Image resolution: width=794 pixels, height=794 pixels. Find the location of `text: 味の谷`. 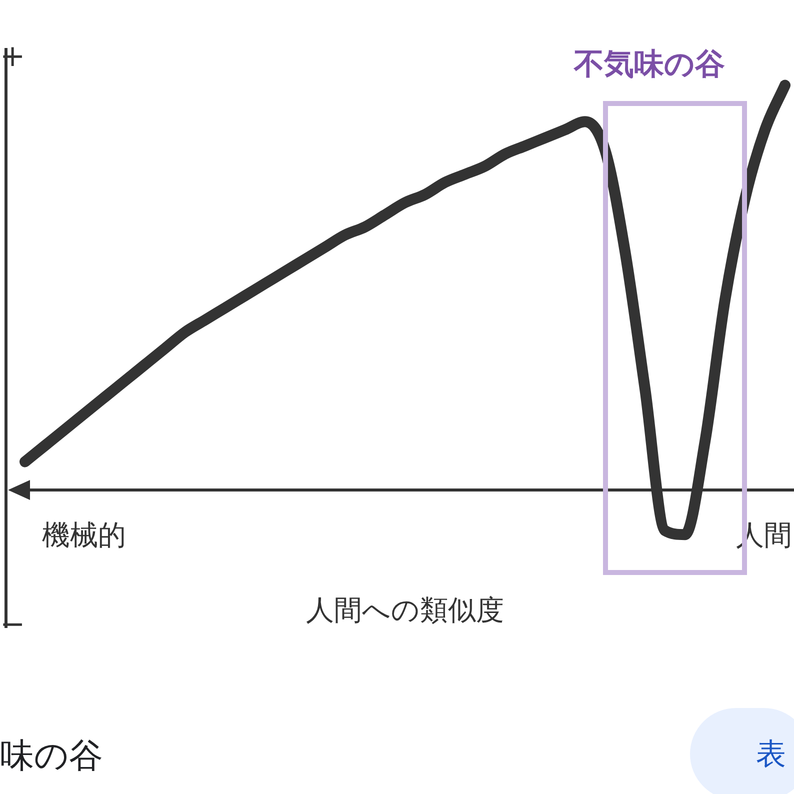

text: 味の谷 is located at coordinates (51, 756).